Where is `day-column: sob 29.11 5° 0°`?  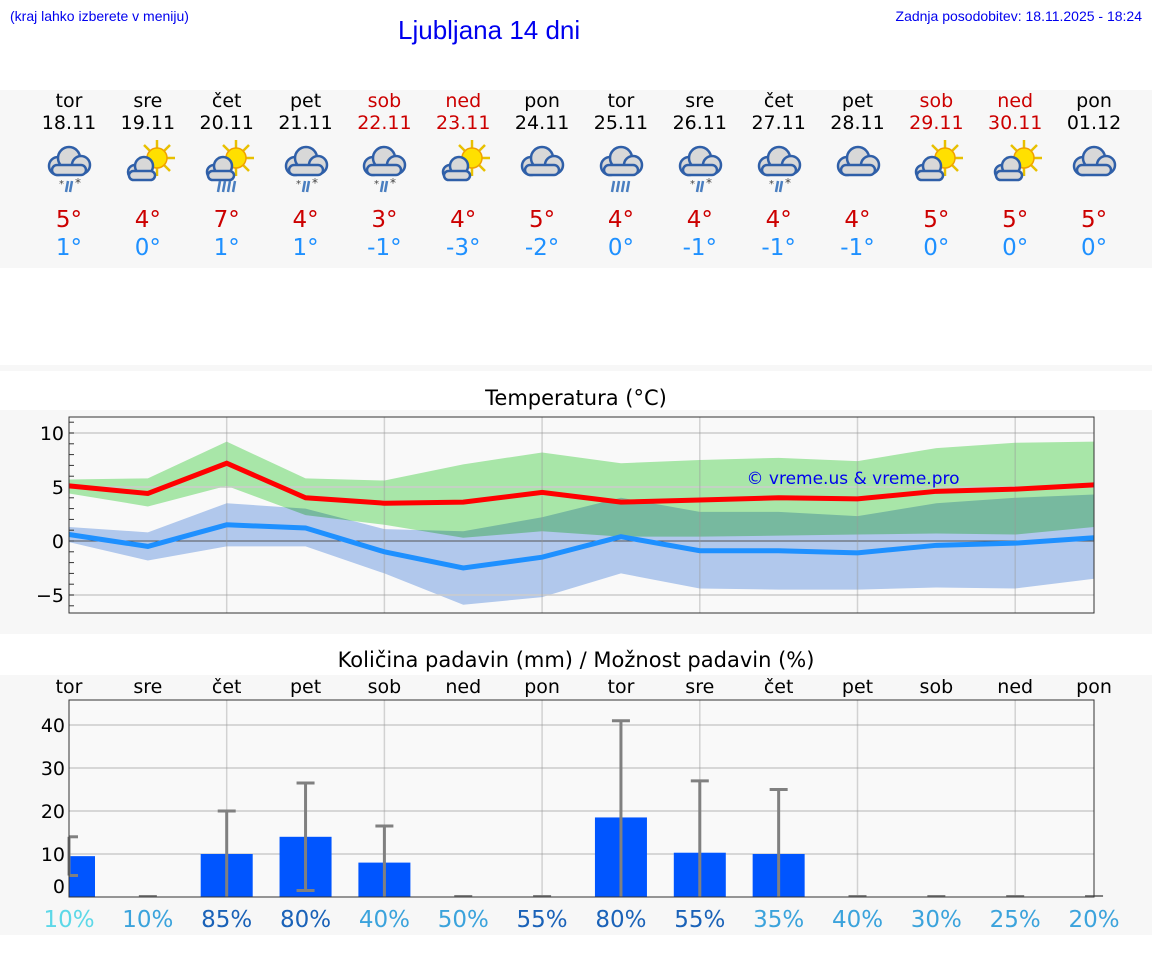
day-column: sob 29.11 5° 0° is located at coordinates (936, 176).